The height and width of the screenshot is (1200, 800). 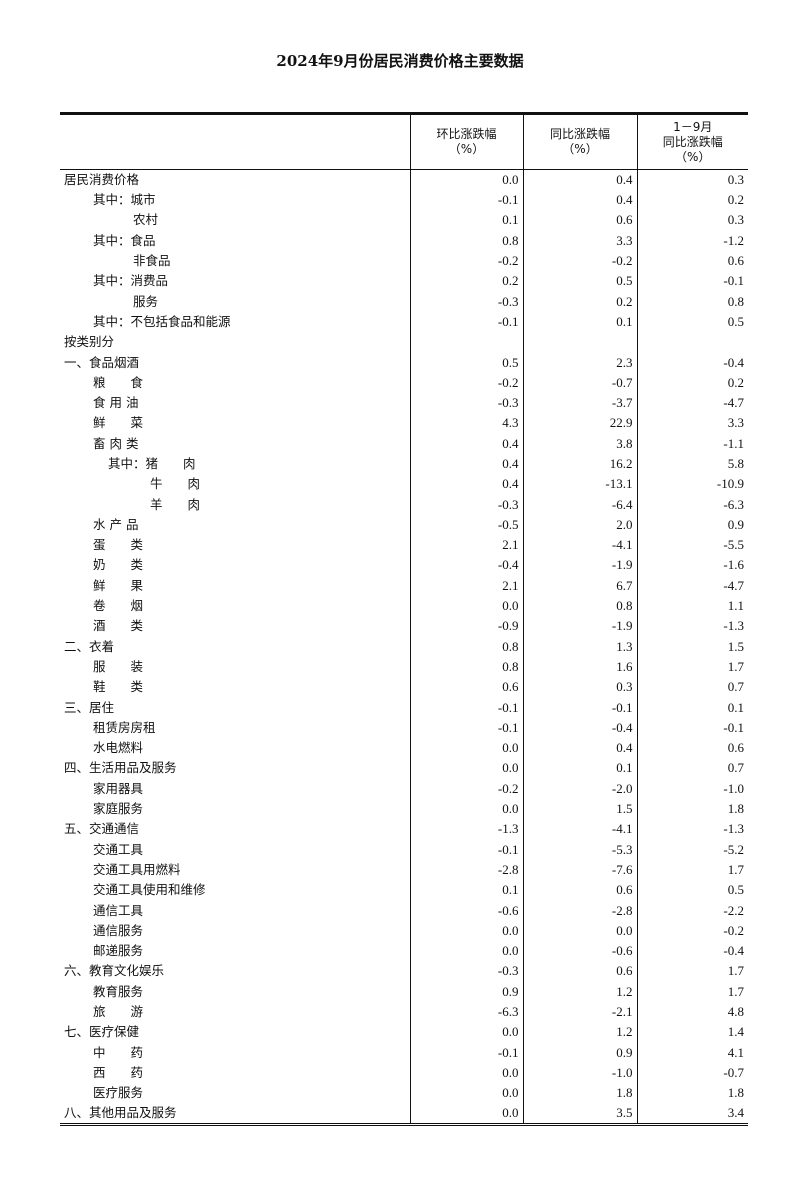 What do you see at coordinates (404, 281) in the screenshot?
I see `table-row: 其中：消费品 0.2 0.5 -0.1` at bounding box center [404, 281].